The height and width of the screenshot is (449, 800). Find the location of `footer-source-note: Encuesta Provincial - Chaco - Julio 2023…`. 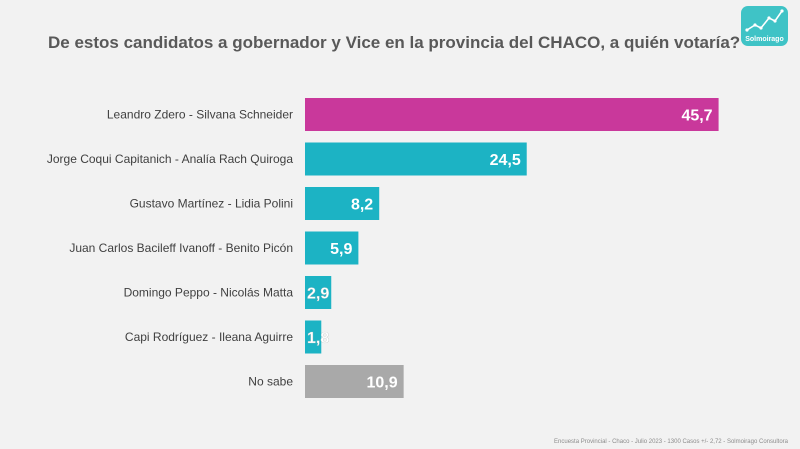

footer-source-note: Encuesta Provincial - Chaco - Julio 2023… is located at coordinates (671, 442).